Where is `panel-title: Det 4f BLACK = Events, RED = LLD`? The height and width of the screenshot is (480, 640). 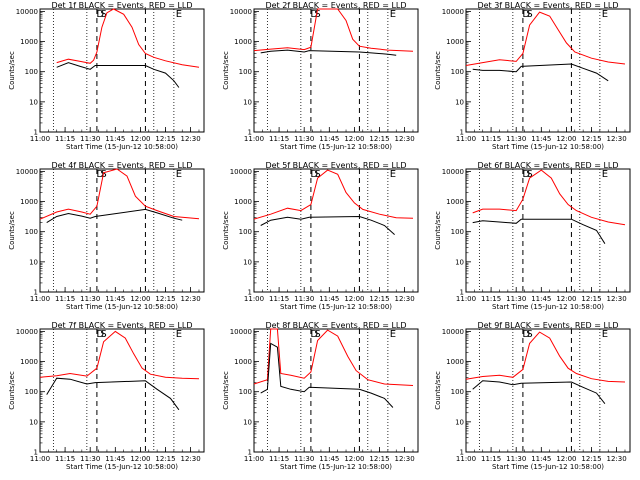
panel-title: Det 4f BLACK = Events, RED = LLD is located at coordinates (121, 165).